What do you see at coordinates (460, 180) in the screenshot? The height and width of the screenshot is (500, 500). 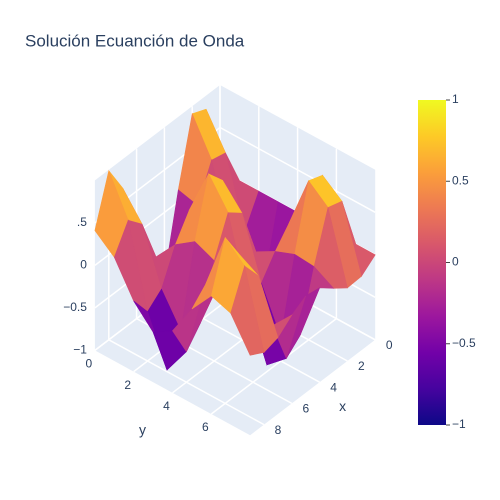 I see `colorbar-tick-label: 0.5` at bounding box center [460, 180].